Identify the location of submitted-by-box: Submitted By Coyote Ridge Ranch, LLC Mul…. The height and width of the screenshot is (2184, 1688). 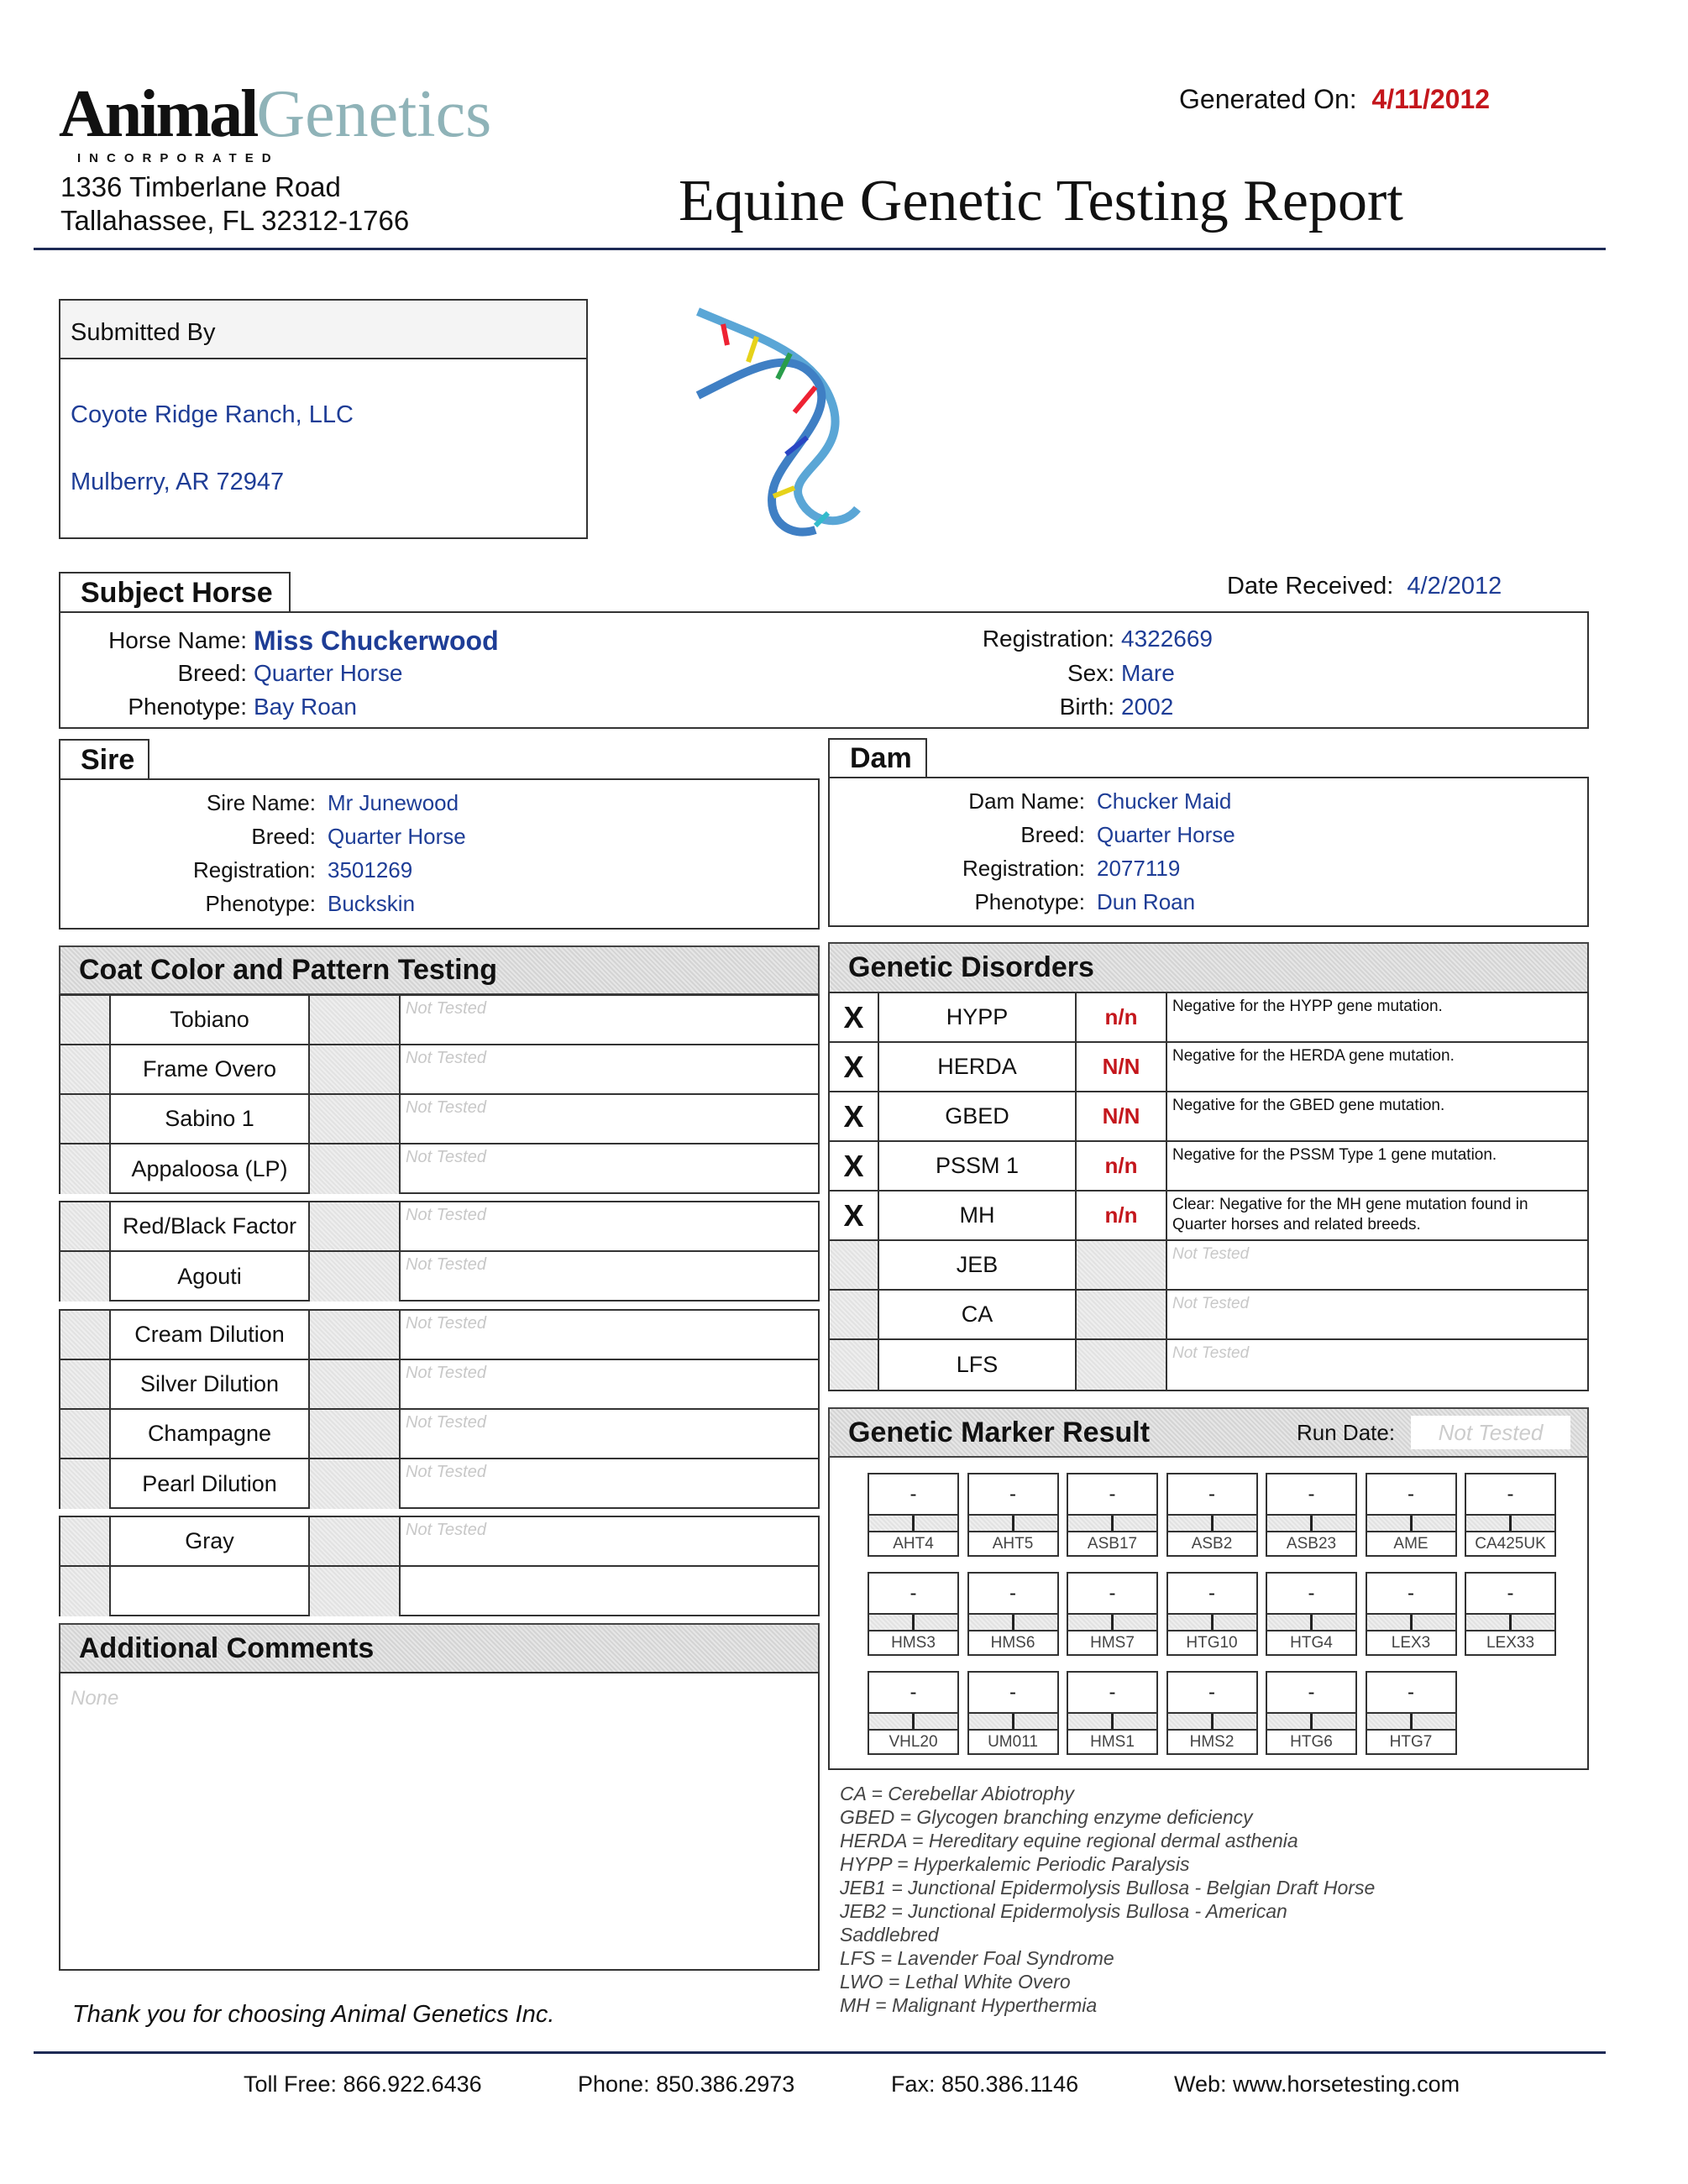
(323, 419).